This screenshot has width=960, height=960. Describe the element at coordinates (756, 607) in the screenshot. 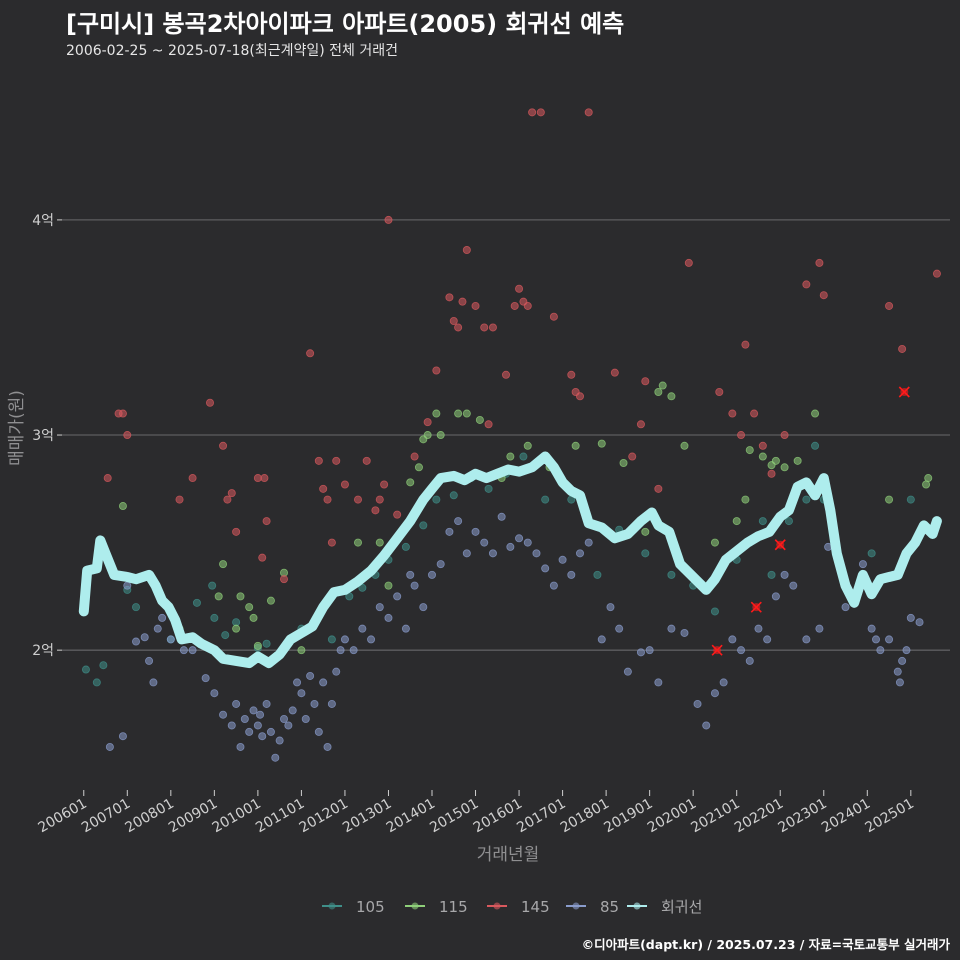

I see `highlight-marker` at that location.